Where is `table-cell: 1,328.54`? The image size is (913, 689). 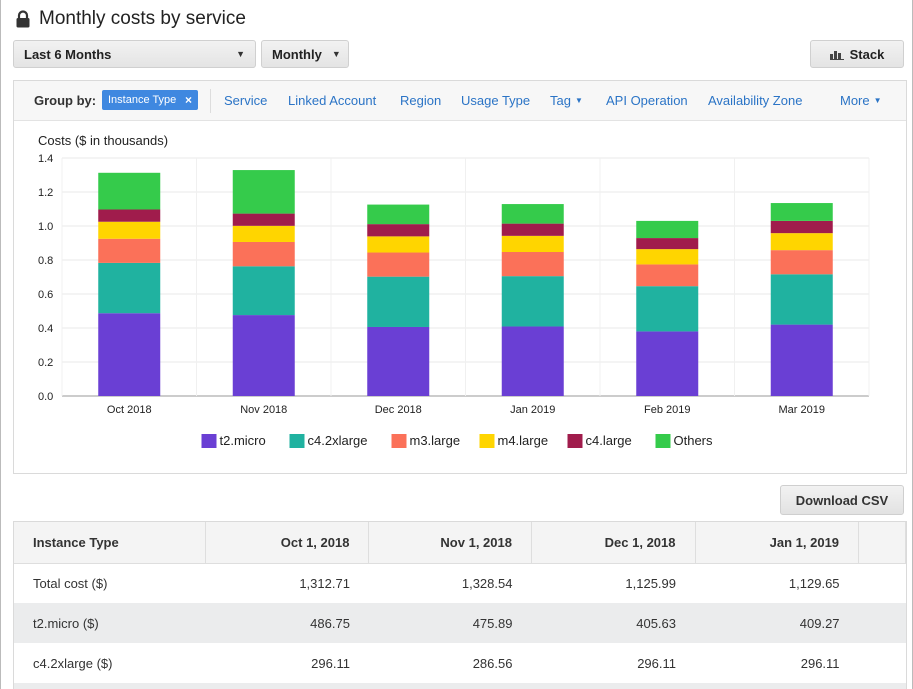 table-cell: 1,328.54 is located at coordinates (487, 583).